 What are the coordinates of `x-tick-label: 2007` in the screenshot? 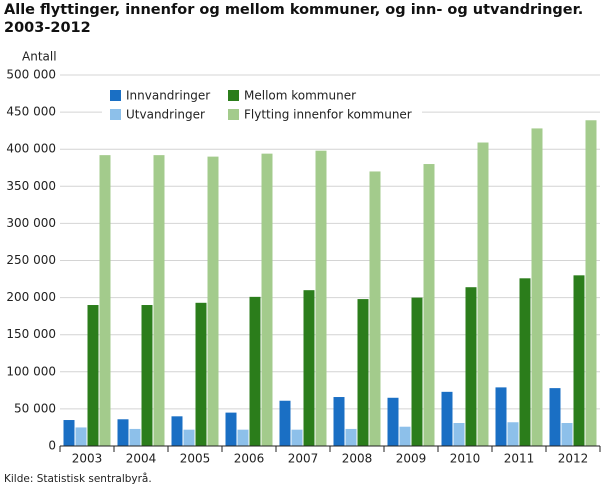 It's located at (303, 459).